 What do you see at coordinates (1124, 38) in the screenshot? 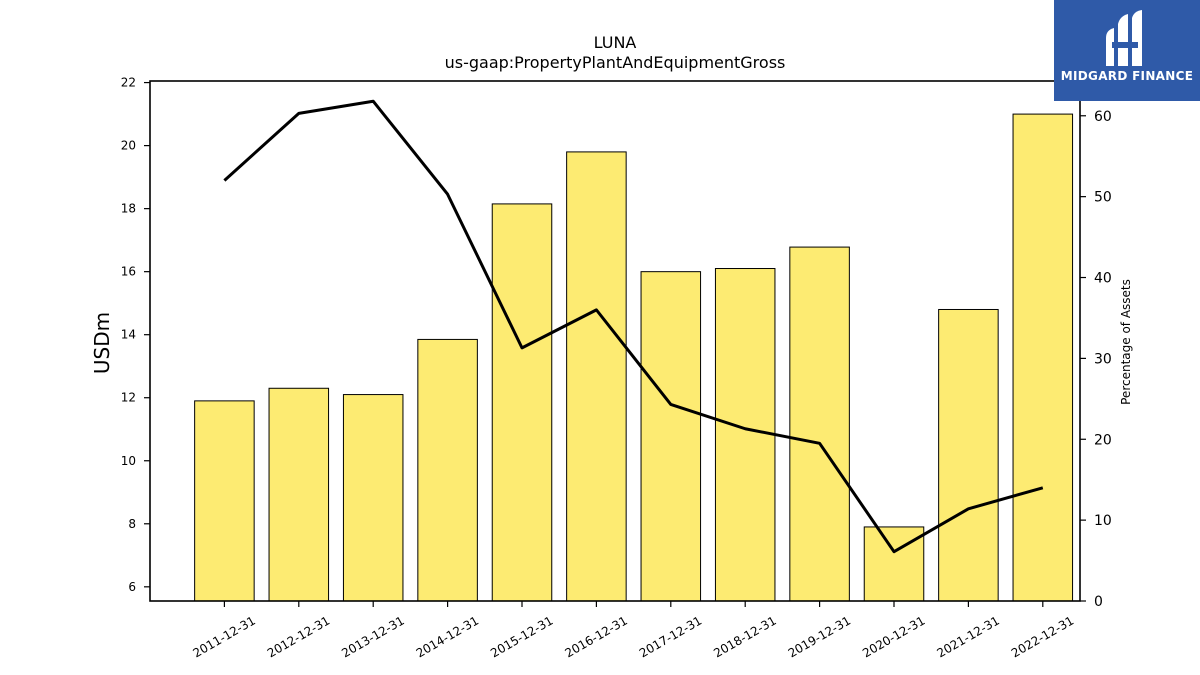
I see `midgard-logo-icon` at bounding box center [1124, 38].